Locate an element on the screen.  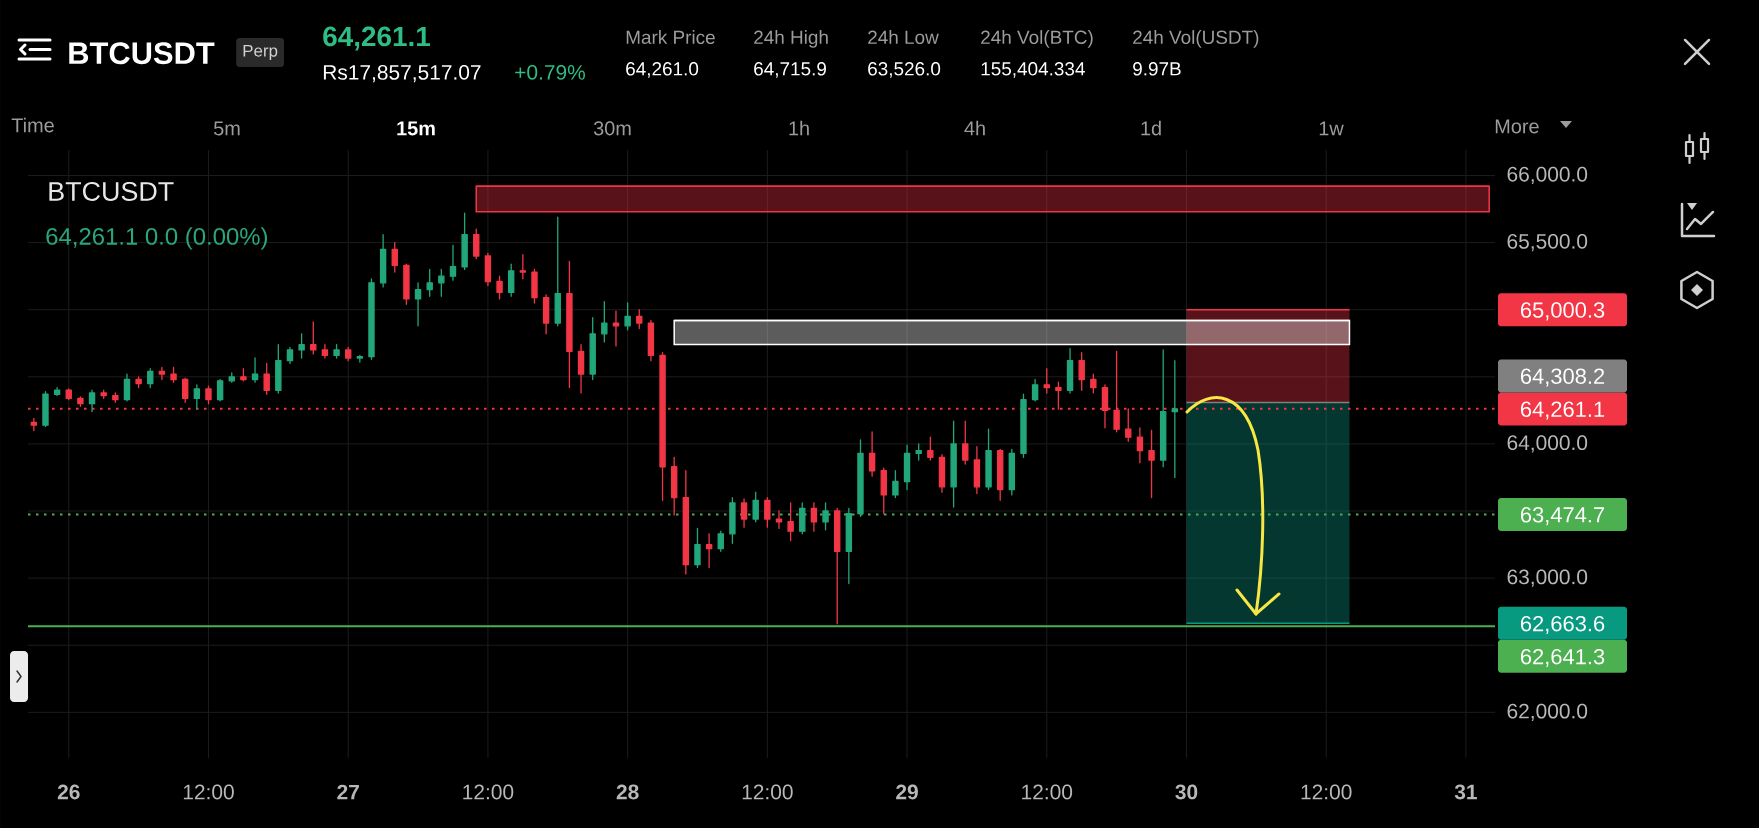
annotation: 64,261.1 0.0 (0.00%) is located at coordinates (157, 238).